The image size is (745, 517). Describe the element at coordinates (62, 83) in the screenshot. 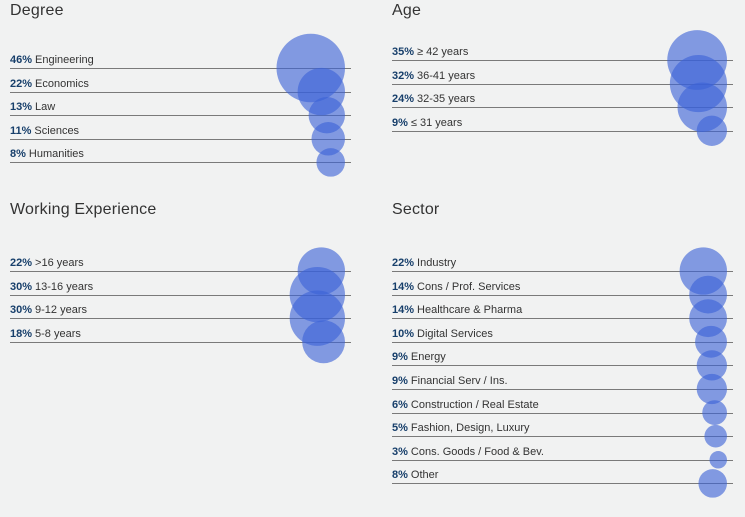

I see `category-label: Economics` at that location.